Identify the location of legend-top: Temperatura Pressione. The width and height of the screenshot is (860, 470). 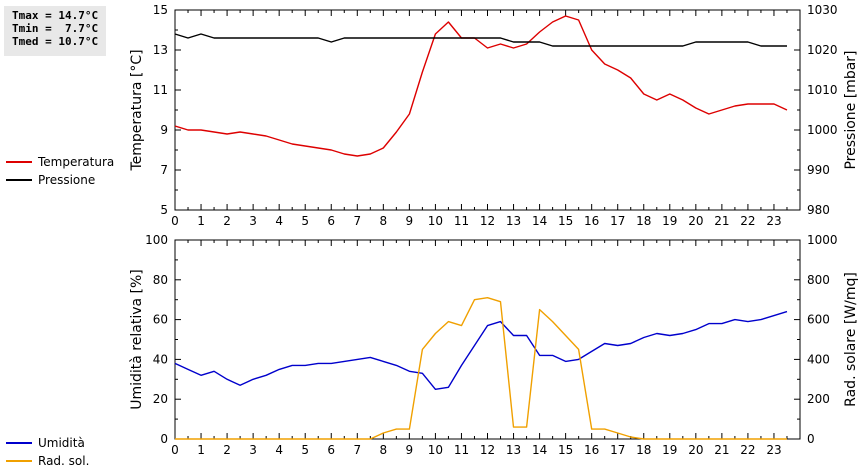
(60, 171).